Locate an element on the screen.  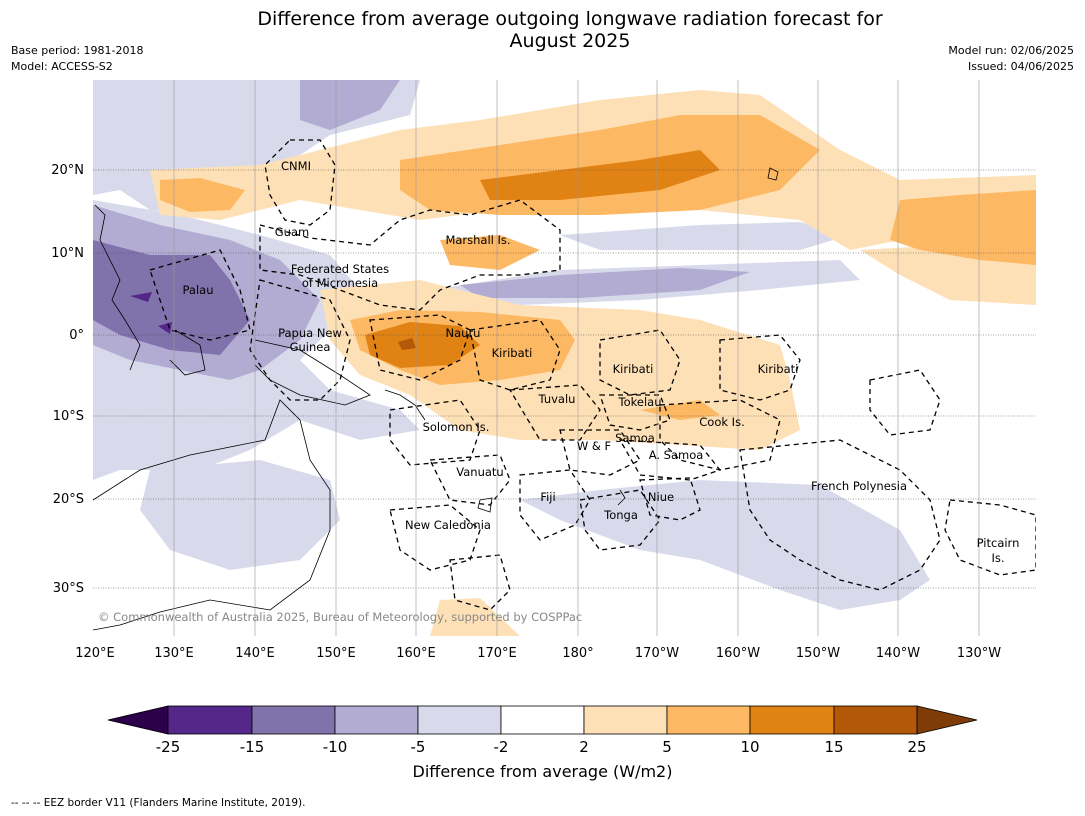
lat-tick: 20°S is located at coordinates (68, 499).